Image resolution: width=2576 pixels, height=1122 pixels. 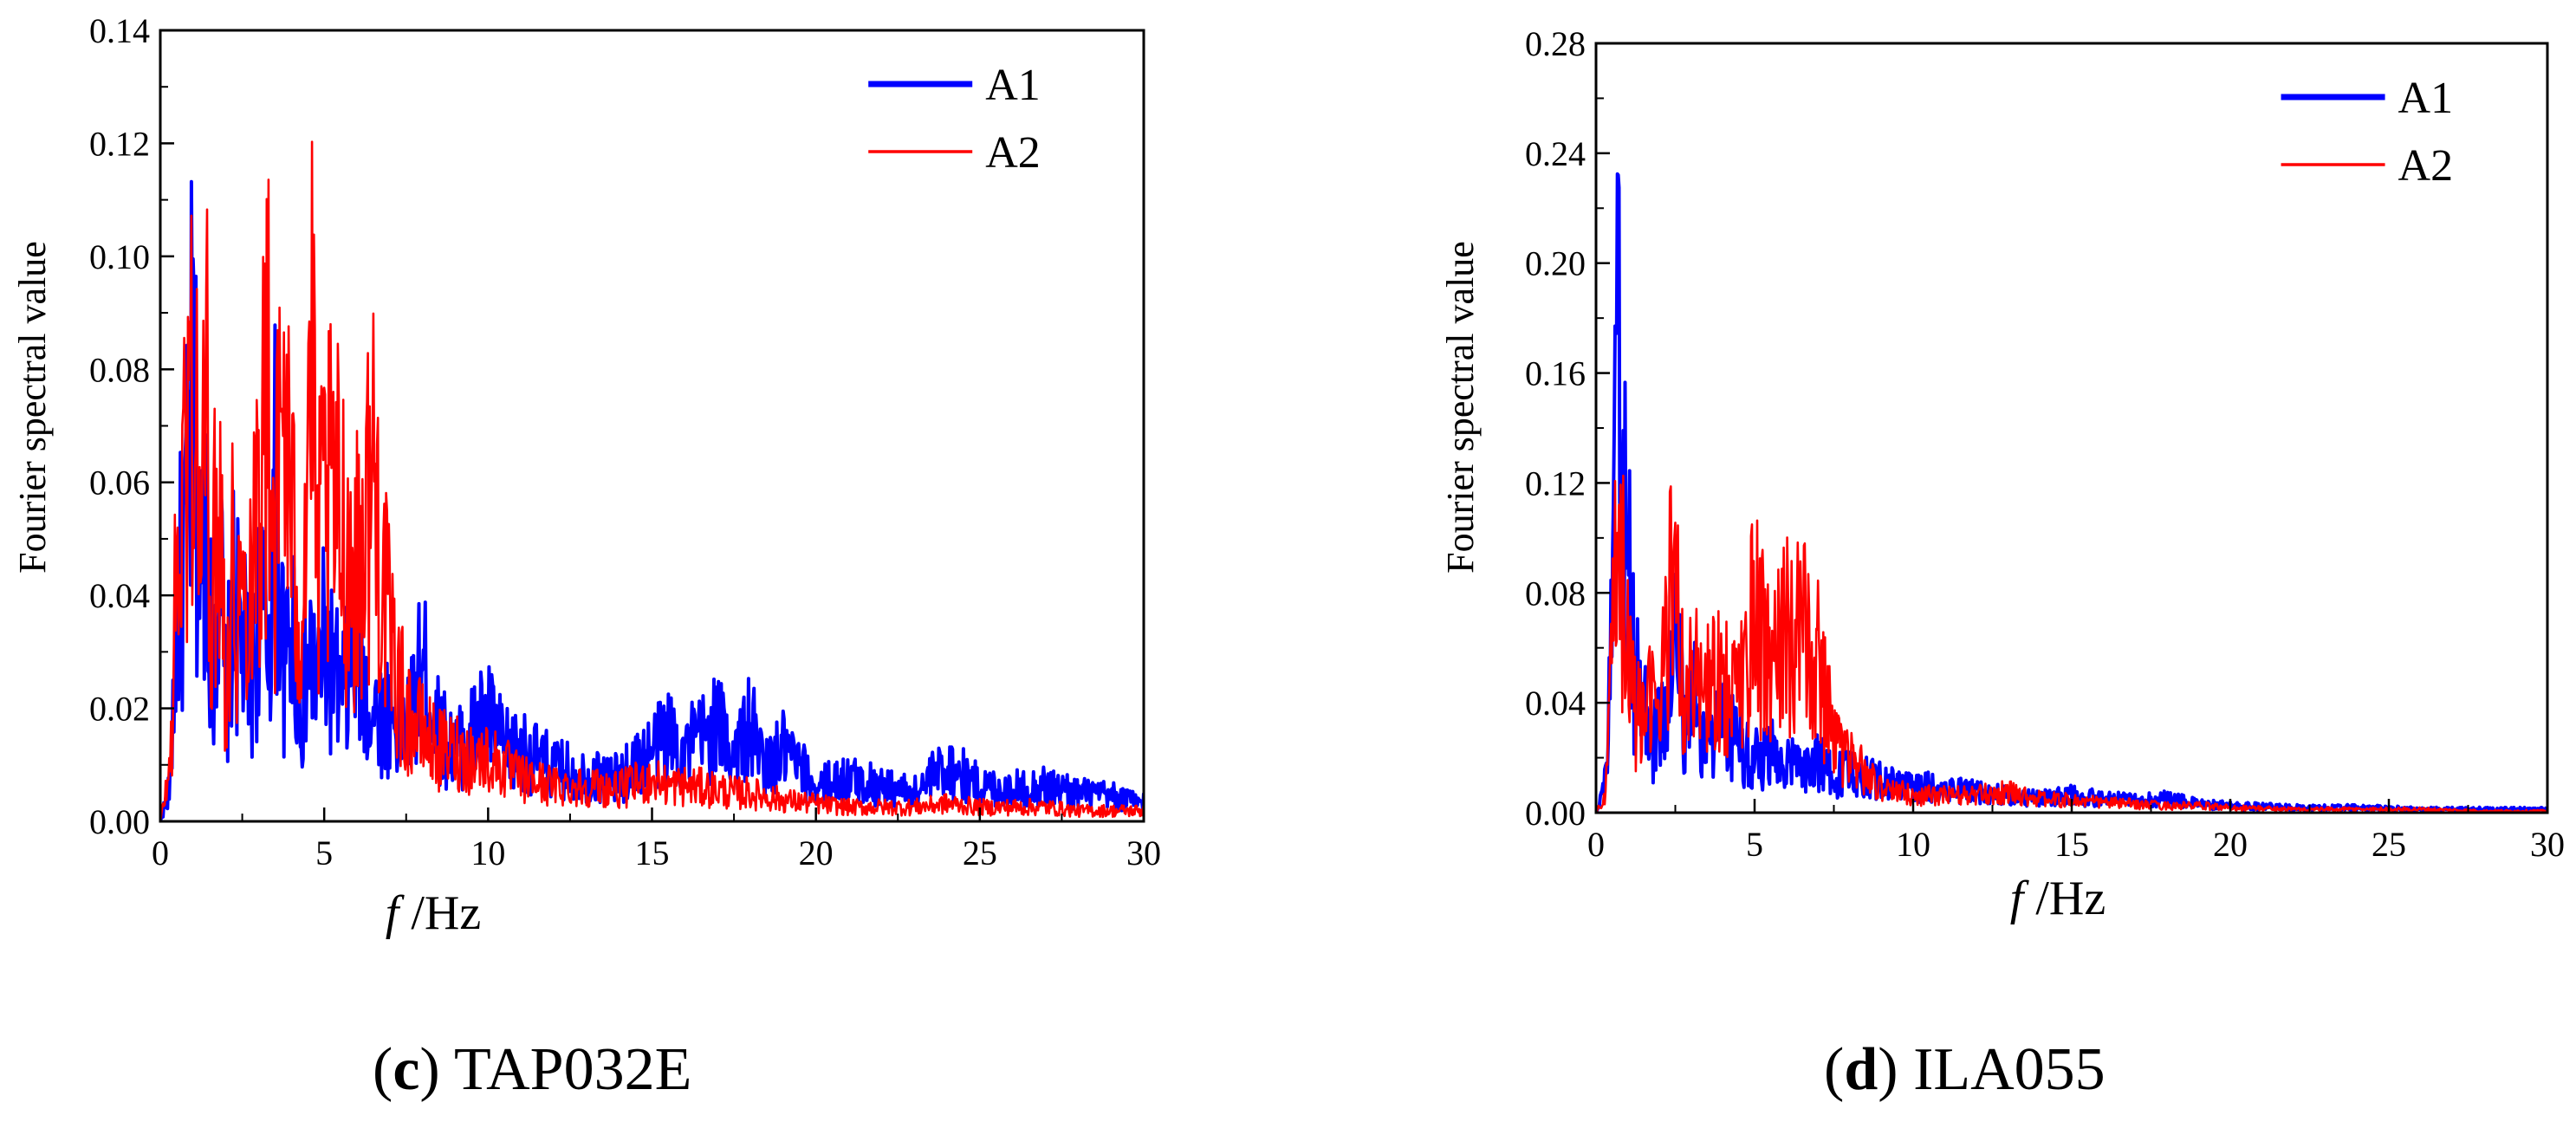 What do you see at coordinates (1556, 813) in the screenshot?
I see `y-tick-label-d: 0.00` at bounding box center [1556, 813].